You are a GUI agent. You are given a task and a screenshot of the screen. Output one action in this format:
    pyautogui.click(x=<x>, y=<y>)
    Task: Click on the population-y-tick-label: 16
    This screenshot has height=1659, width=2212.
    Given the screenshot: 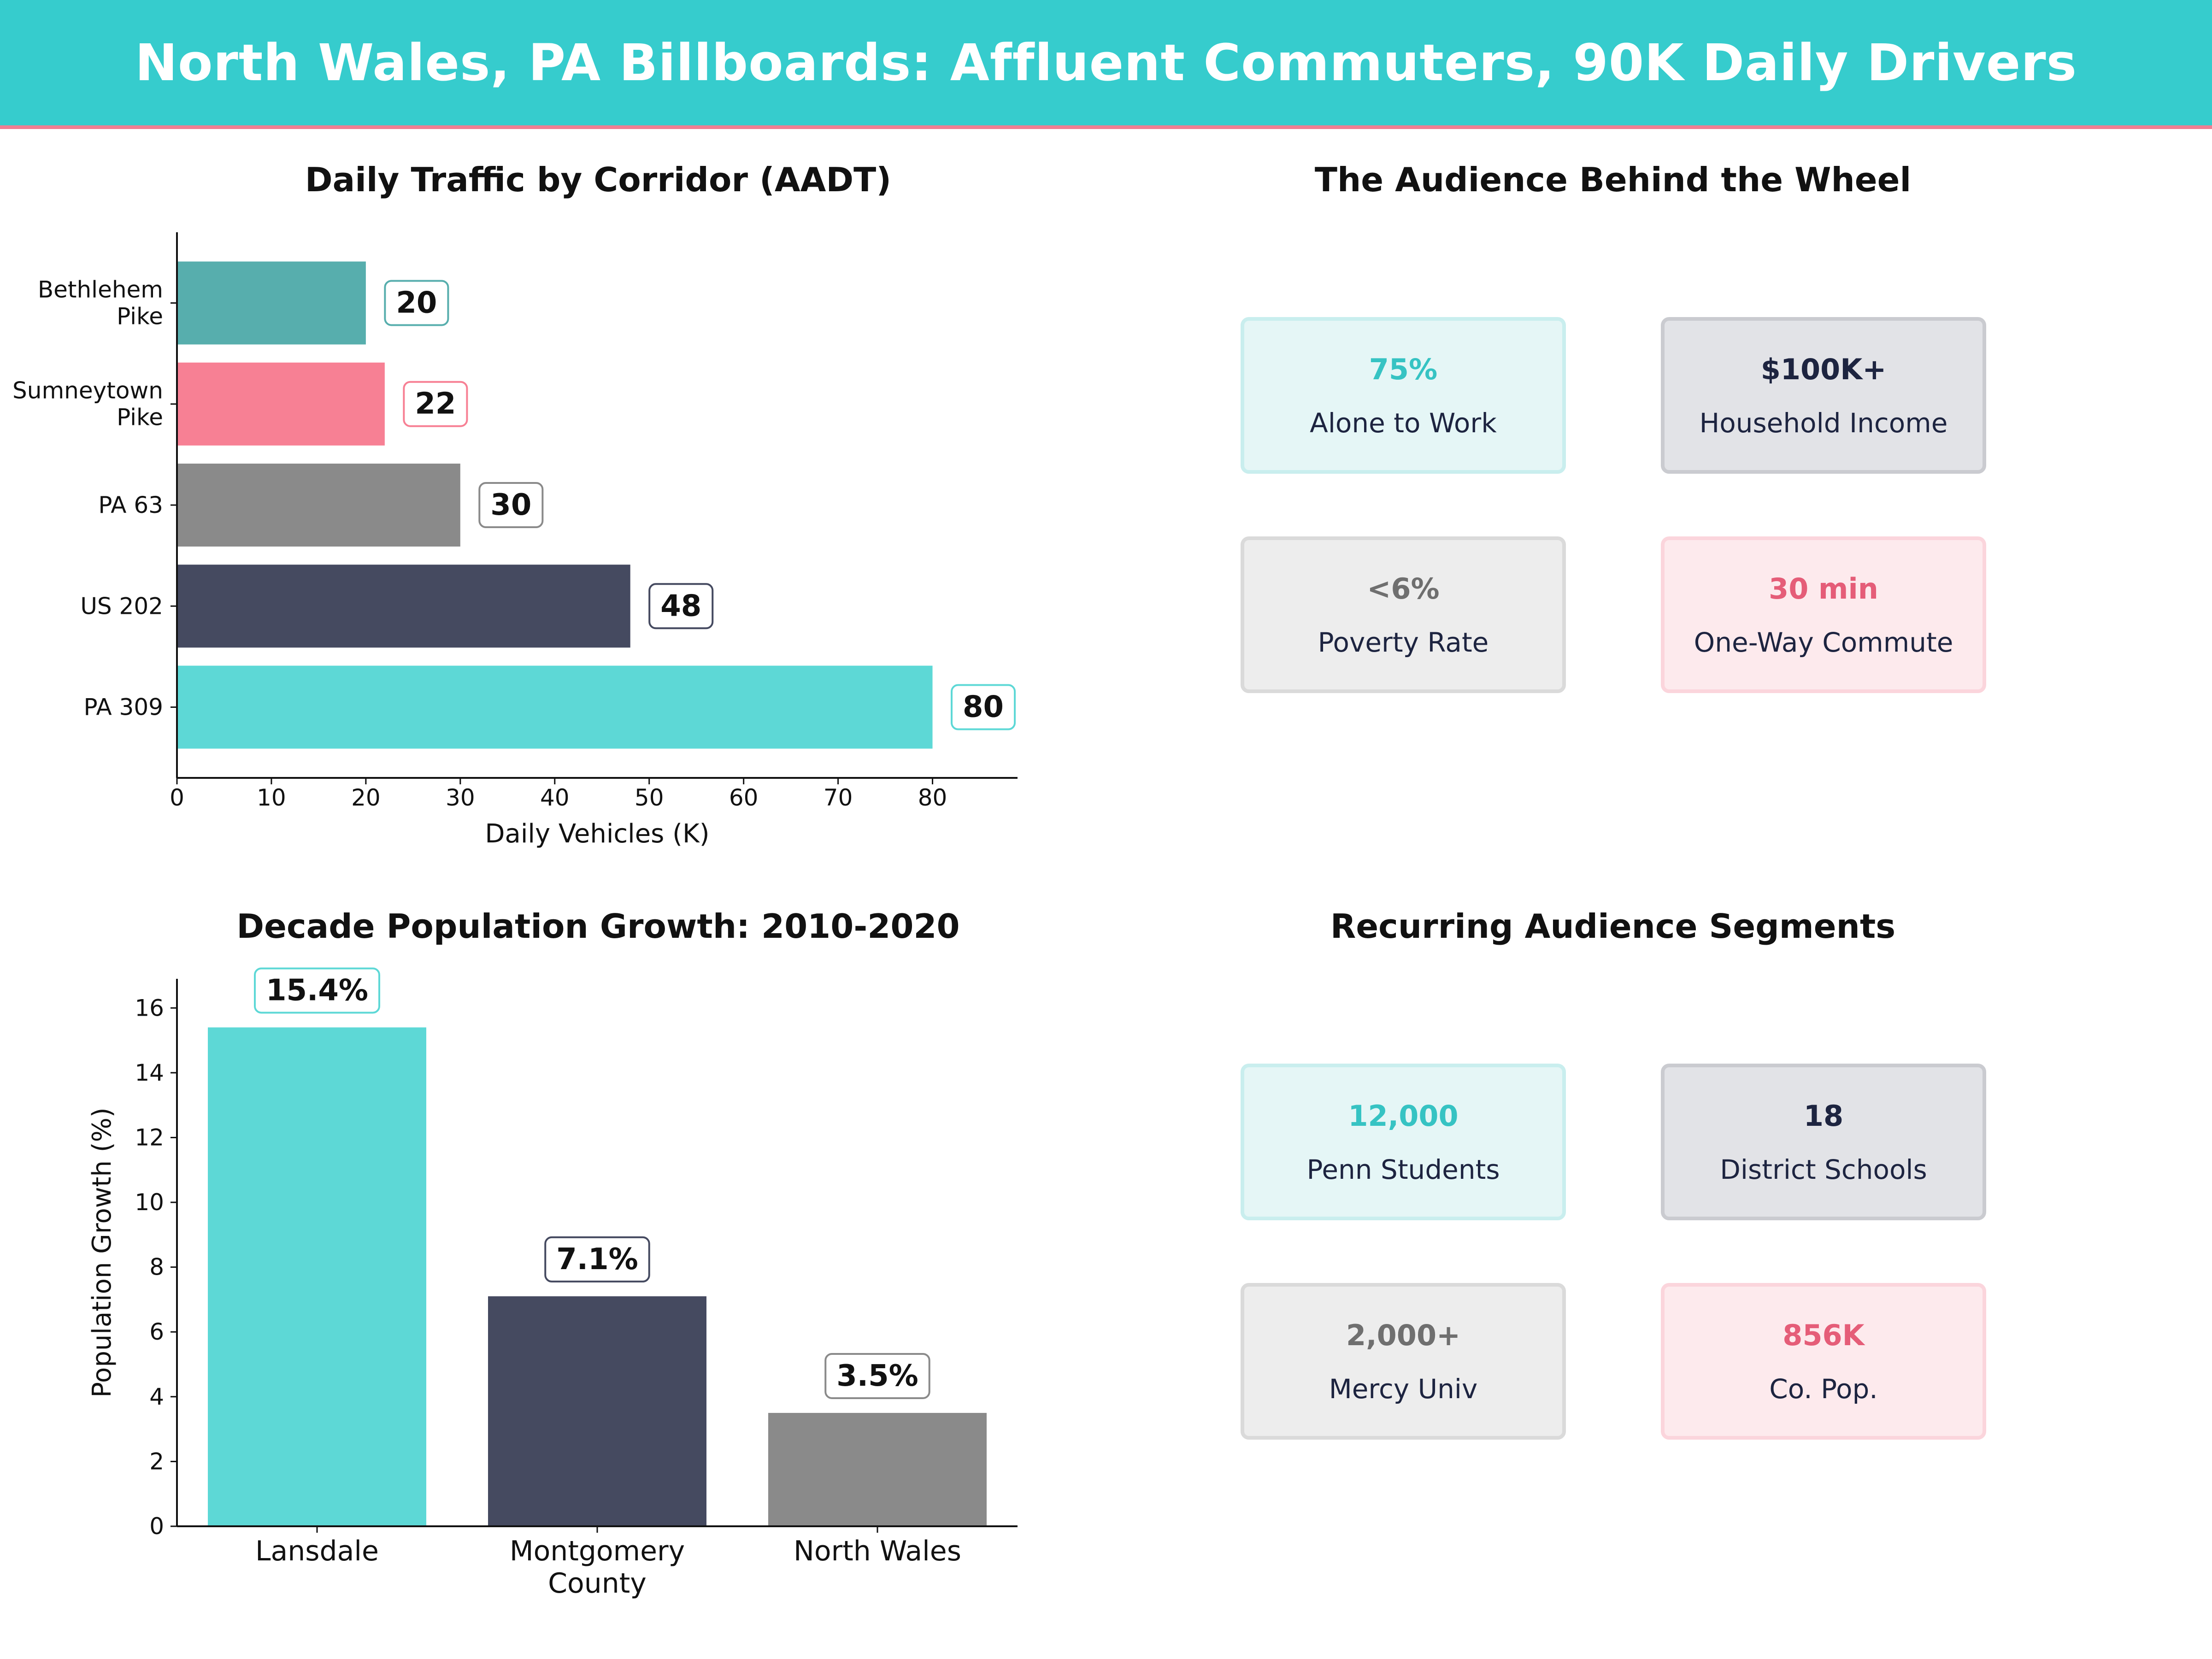 What is the action you would take?
    pyautogui.click(x=149, y=1007)
    